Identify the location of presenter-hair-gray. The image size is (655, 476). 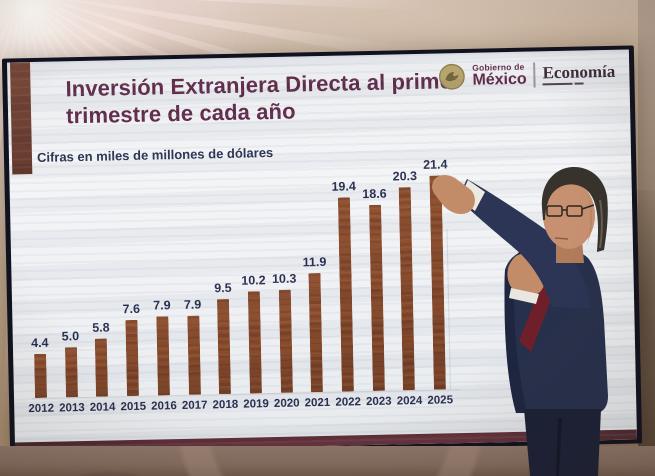
(601, 224).